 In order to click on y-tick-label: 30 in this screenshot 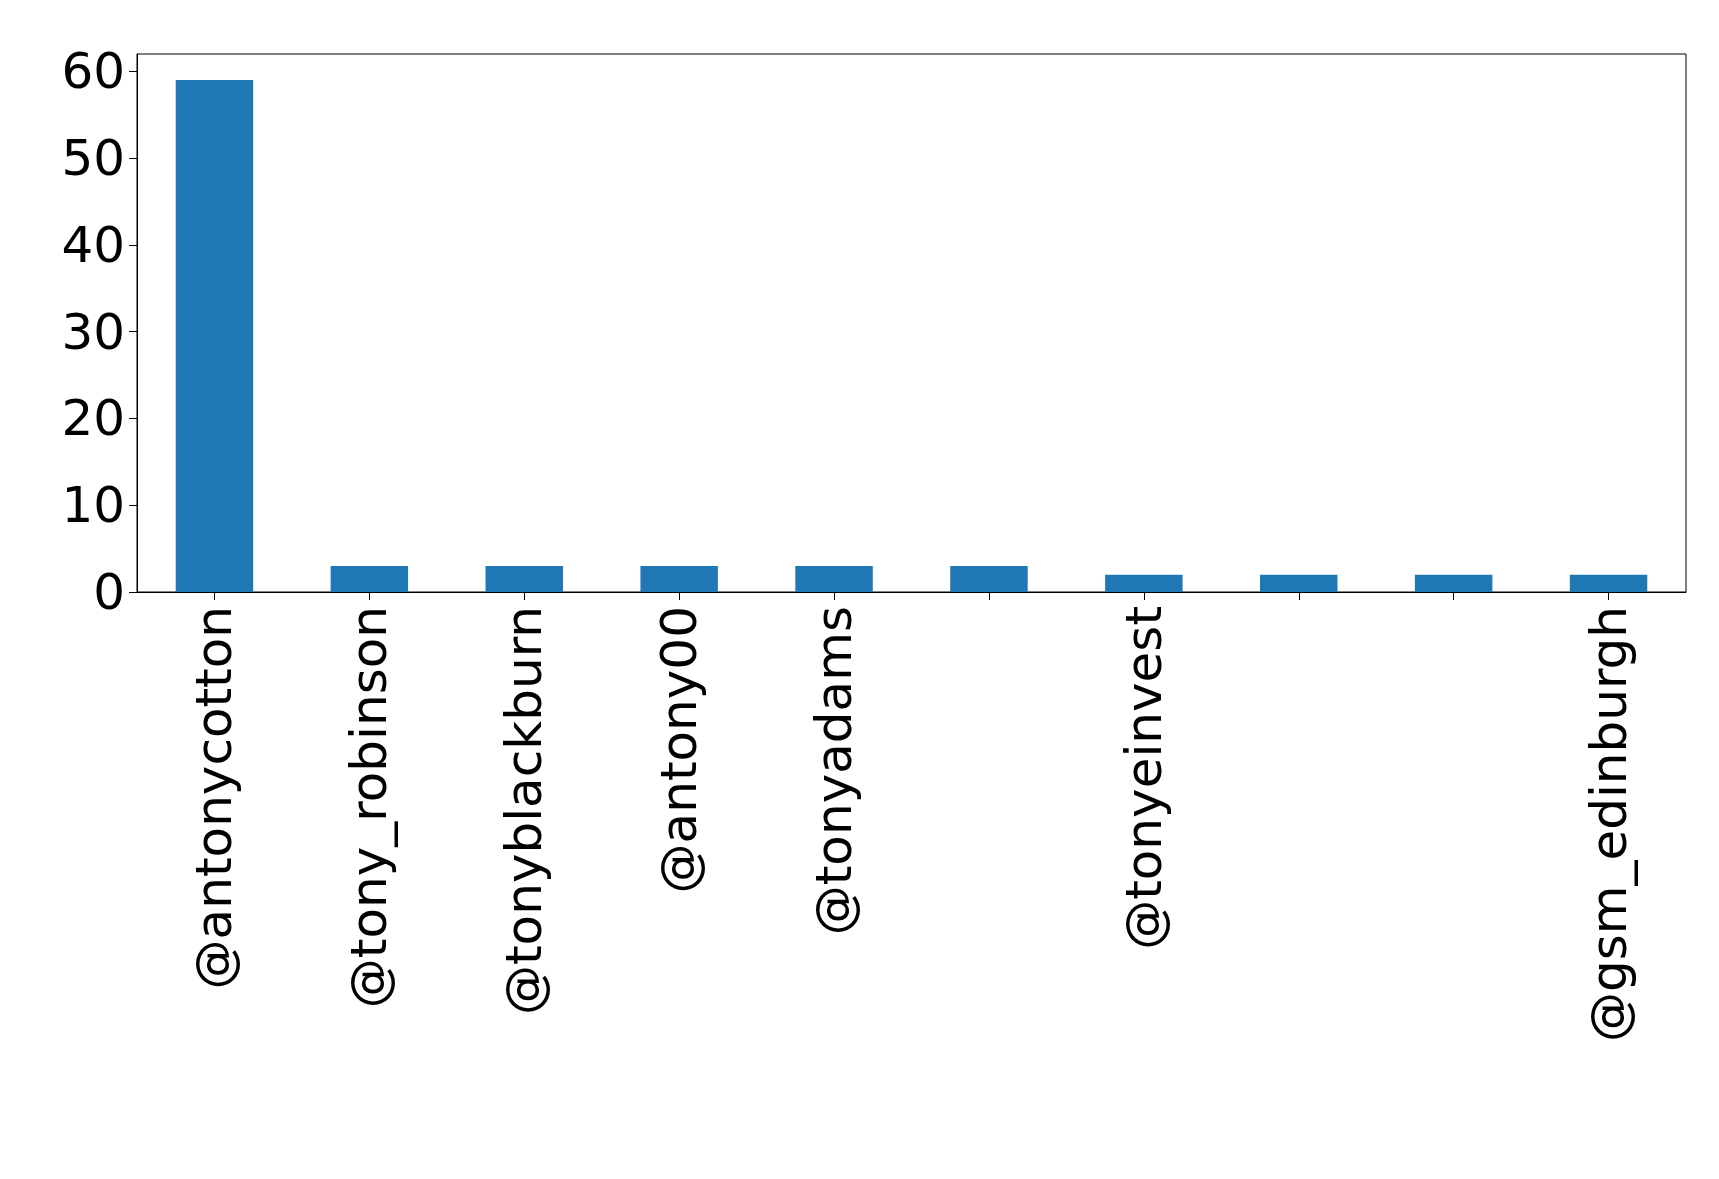, I will do `click(93, 331)`.